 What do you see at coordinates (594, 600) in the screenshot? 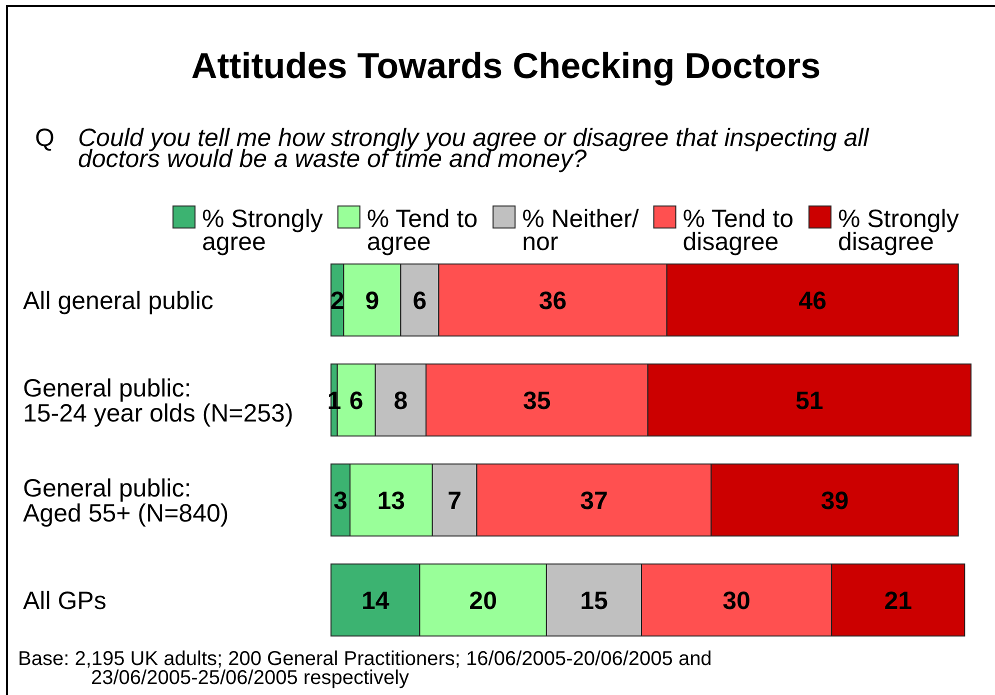
I see `data-label: 15` at bounding box center [594, 600].